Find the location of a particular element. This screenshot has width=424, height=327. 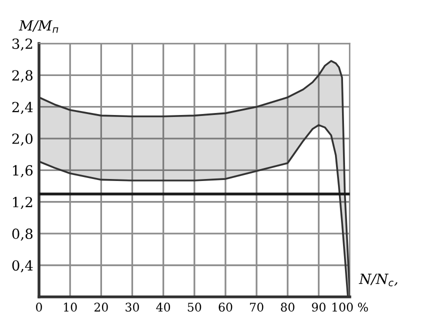

x-tick-label: 0 is located at coordinates (39, 307).